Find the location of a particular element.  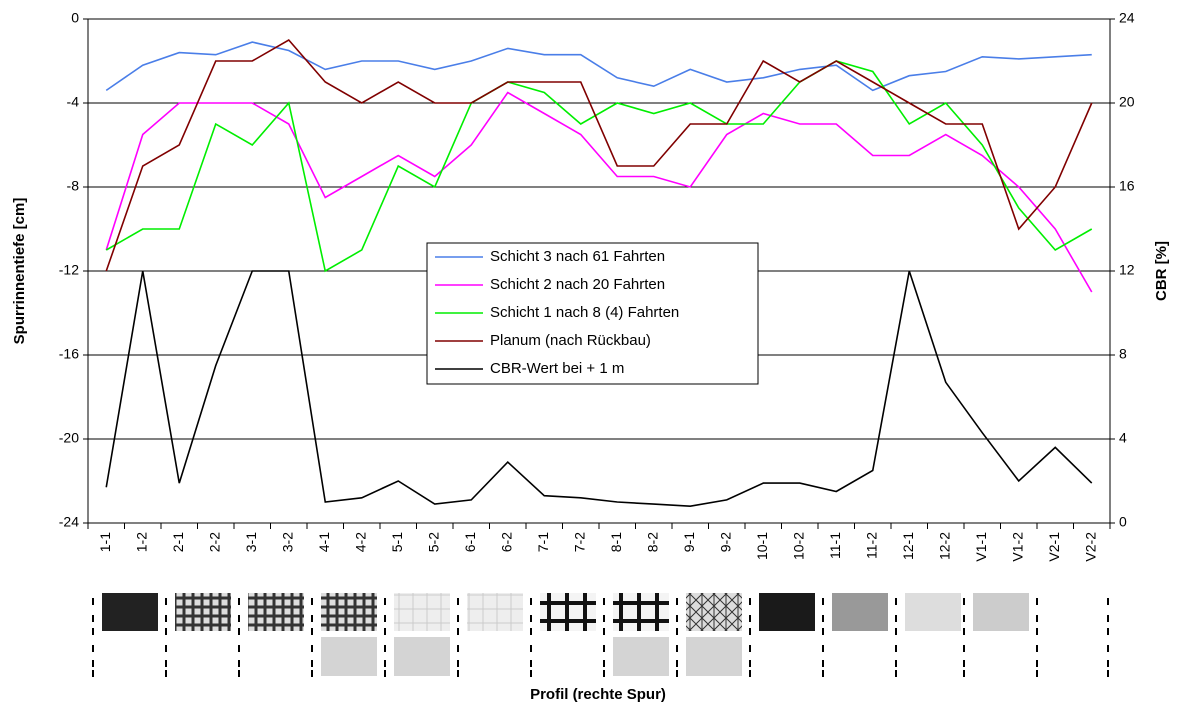

x-tick-label: 2-1 is located at coordinates (178, 542).